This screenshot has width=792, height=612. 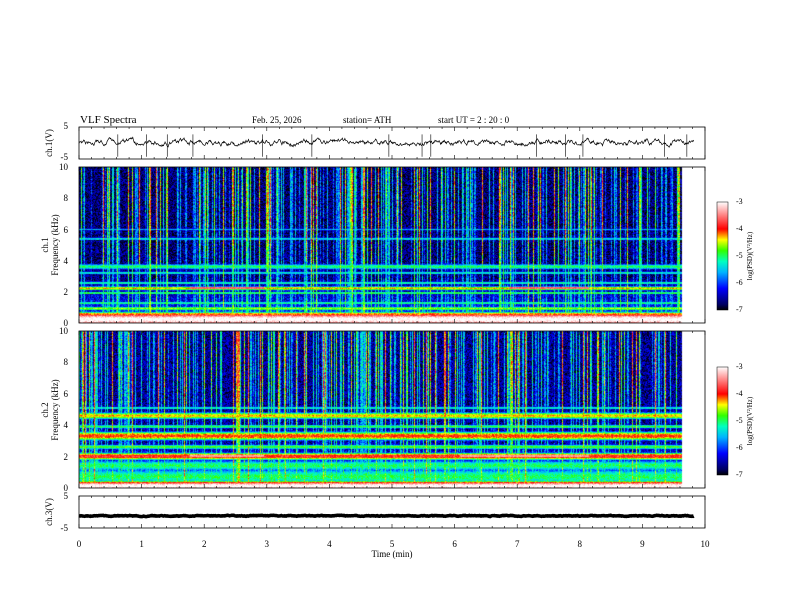 What do you see at coordinates (392, 554) in the screenshot?
I see `time-axis-label: Time (min)` at bounding box center [392, 554].